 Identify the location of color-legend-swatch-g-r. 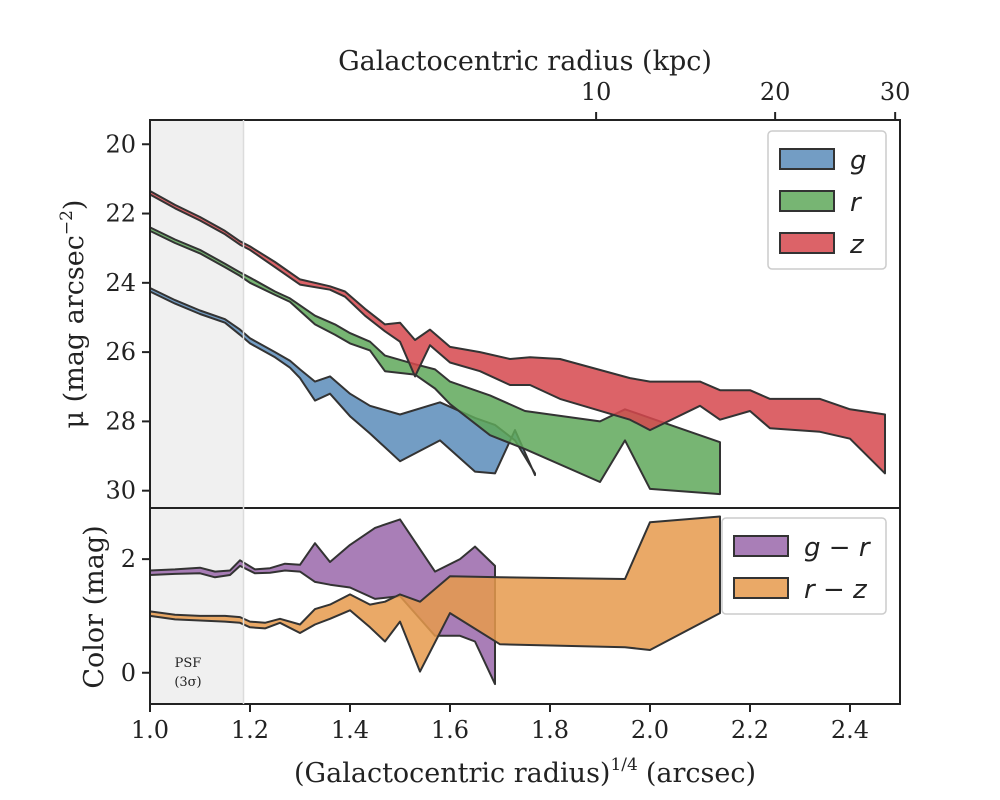
(761, 546).